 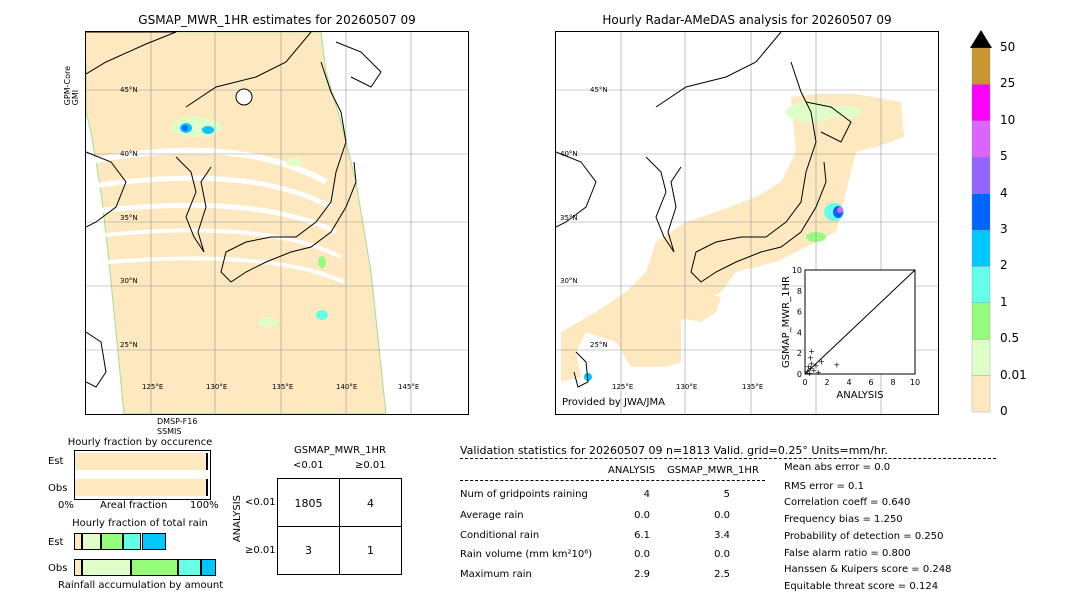 What do you see at coordinates (569, 218) in the screenshot?
I see `right-lat-35: 35°N` at bounding box center [569, 218].